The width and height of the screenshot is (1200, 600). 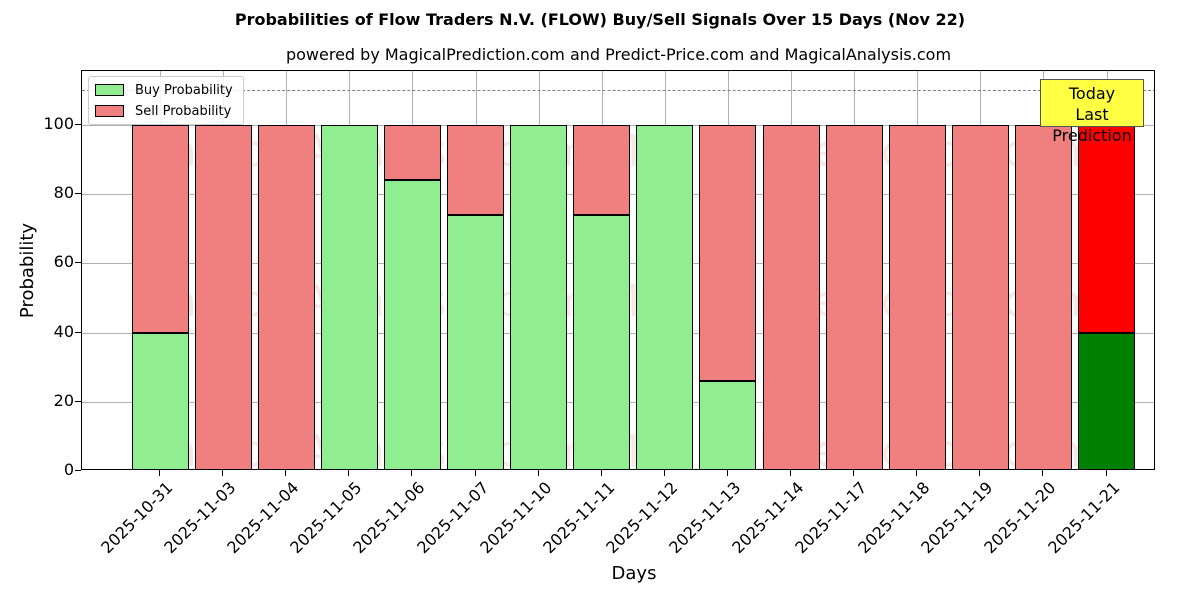 What do you see at coordinates (58, 123) in the screenshot?
I see `y-tick-label: 100` at bounding box center [58, 123].